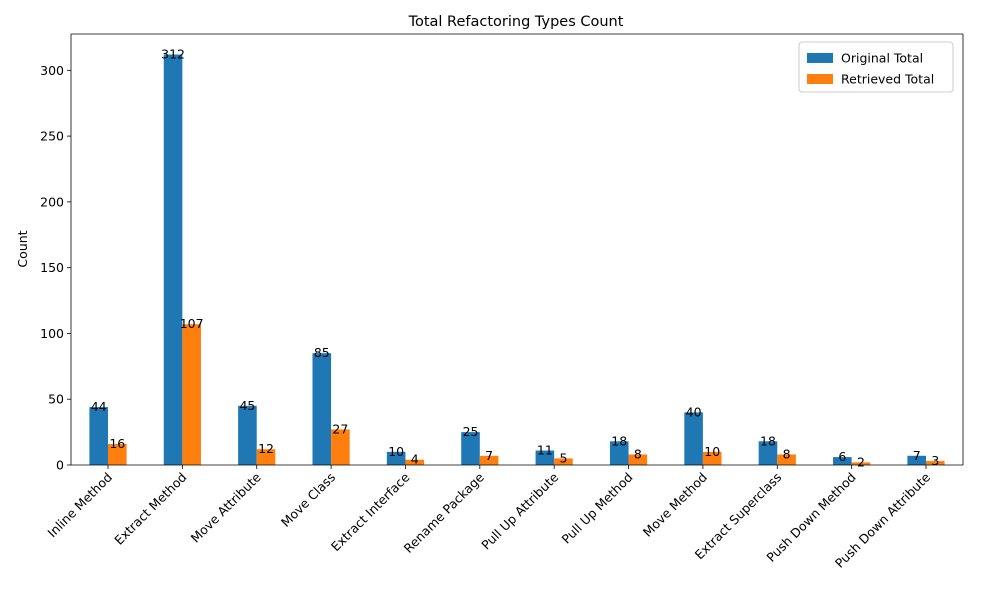 The width and height of the screenshot is (1000, 600). Describe the element at coordinates (842, 456) in the screenshot. I see `data-label-original-10: 6` at that location.